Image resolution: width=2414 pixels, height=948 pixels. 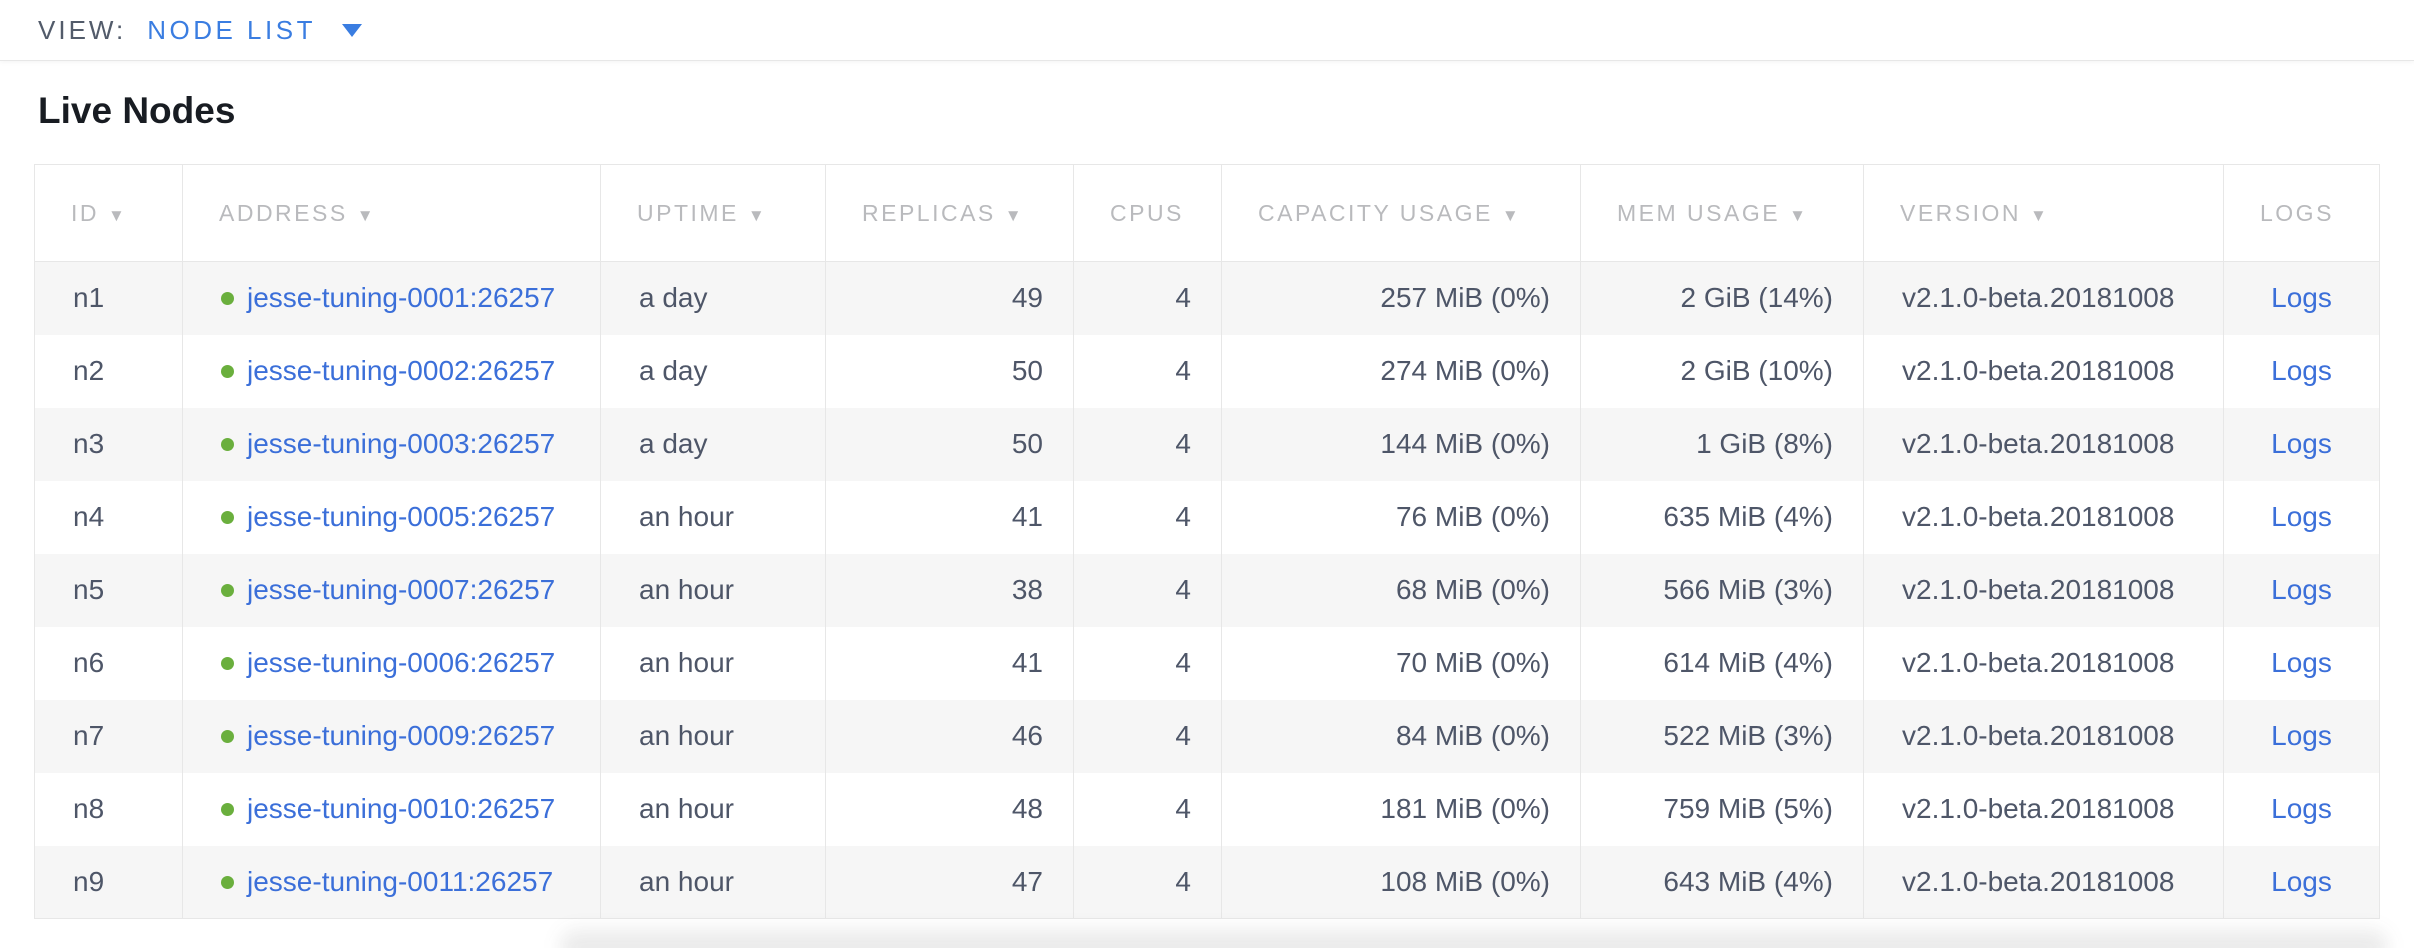 I want to click on column-header-capacity: CAPACITY USAGE ▼, so click(x=1401, y=213).